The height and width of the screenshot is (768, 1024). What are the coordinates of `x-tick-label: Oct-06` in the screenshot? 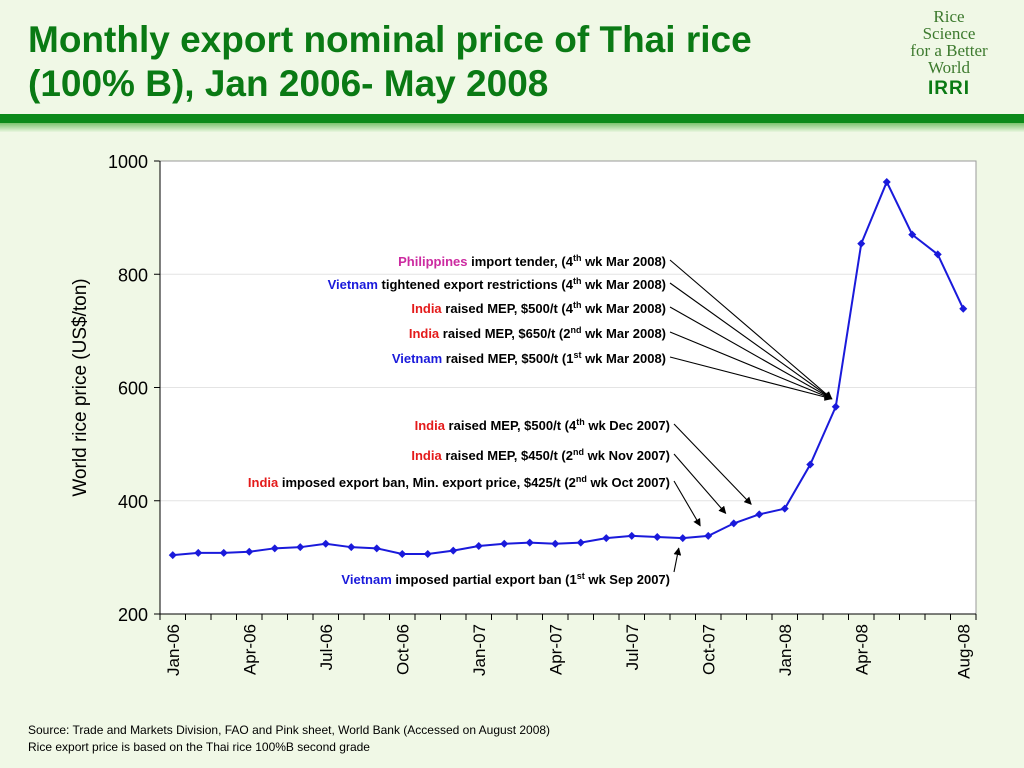 It's located at (402, 649).